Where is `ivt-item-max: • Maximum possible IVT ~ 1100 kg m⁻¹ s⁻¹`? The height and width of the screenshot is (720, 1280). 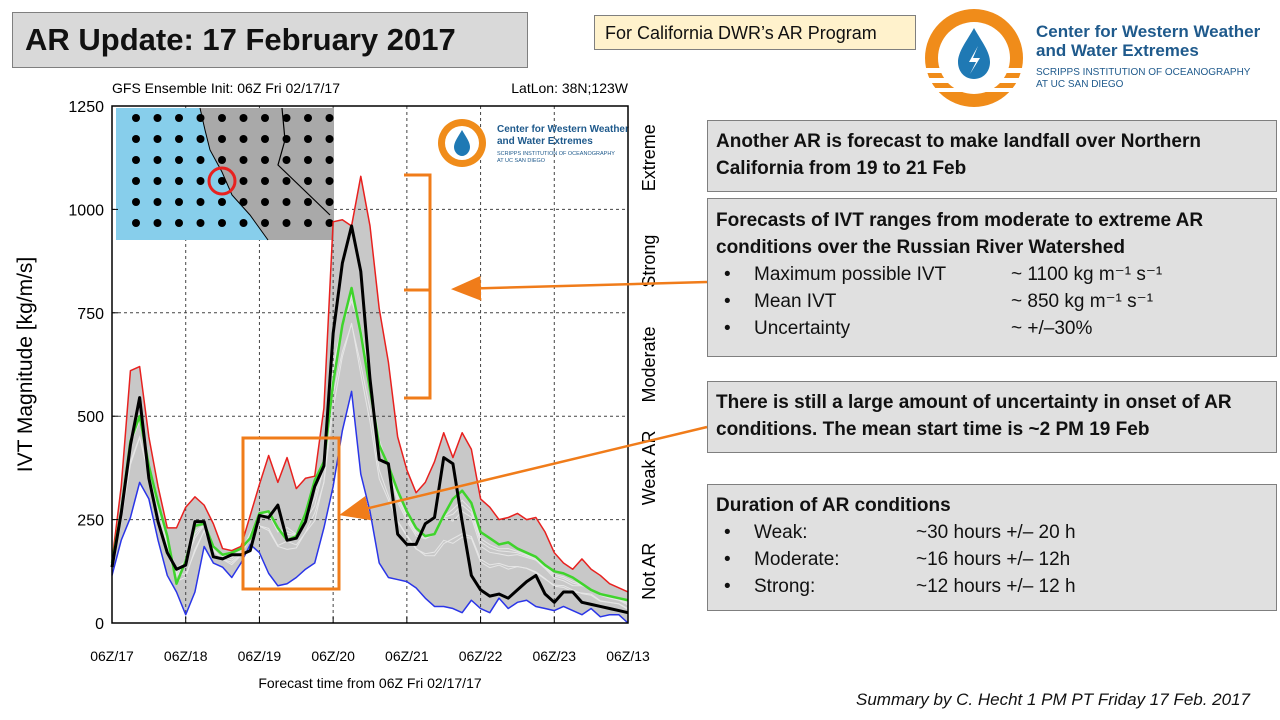 ivt-item-max: • Maximum possible IVT ~ 1100 kg m⁻¹ s⁻¹ is located at coordinates (943, 274).